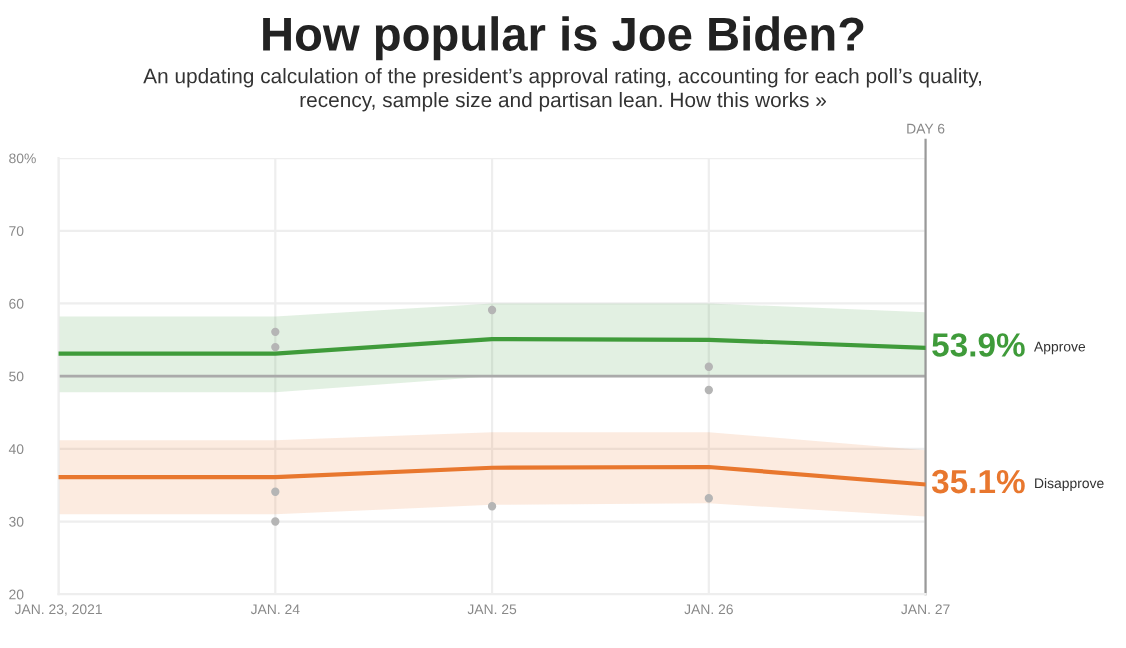 Image resolution: width=1126 pixels, height=648 pixels. Describe the element at coordinates (563, 38) in the screenshot. I see `chart-title: How popular is Joe Biden?` at that location.